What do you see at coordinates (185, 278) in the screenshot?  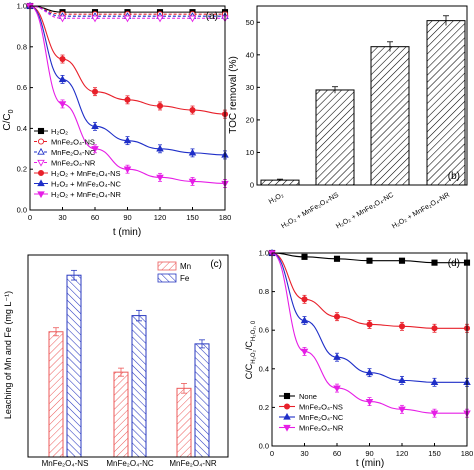 I see `legend-label-fe: Fe` at bounding box center [185, 278].